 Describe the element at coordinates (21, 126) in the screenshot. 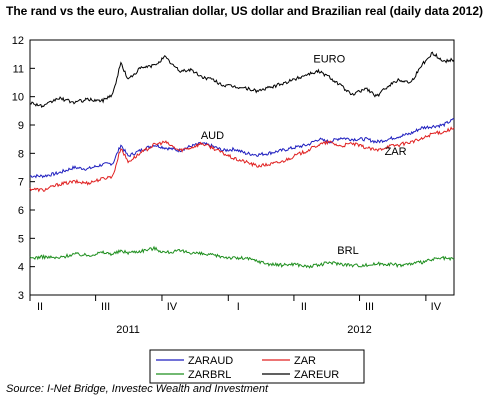

I see `y-tick-label: 9` at that location.